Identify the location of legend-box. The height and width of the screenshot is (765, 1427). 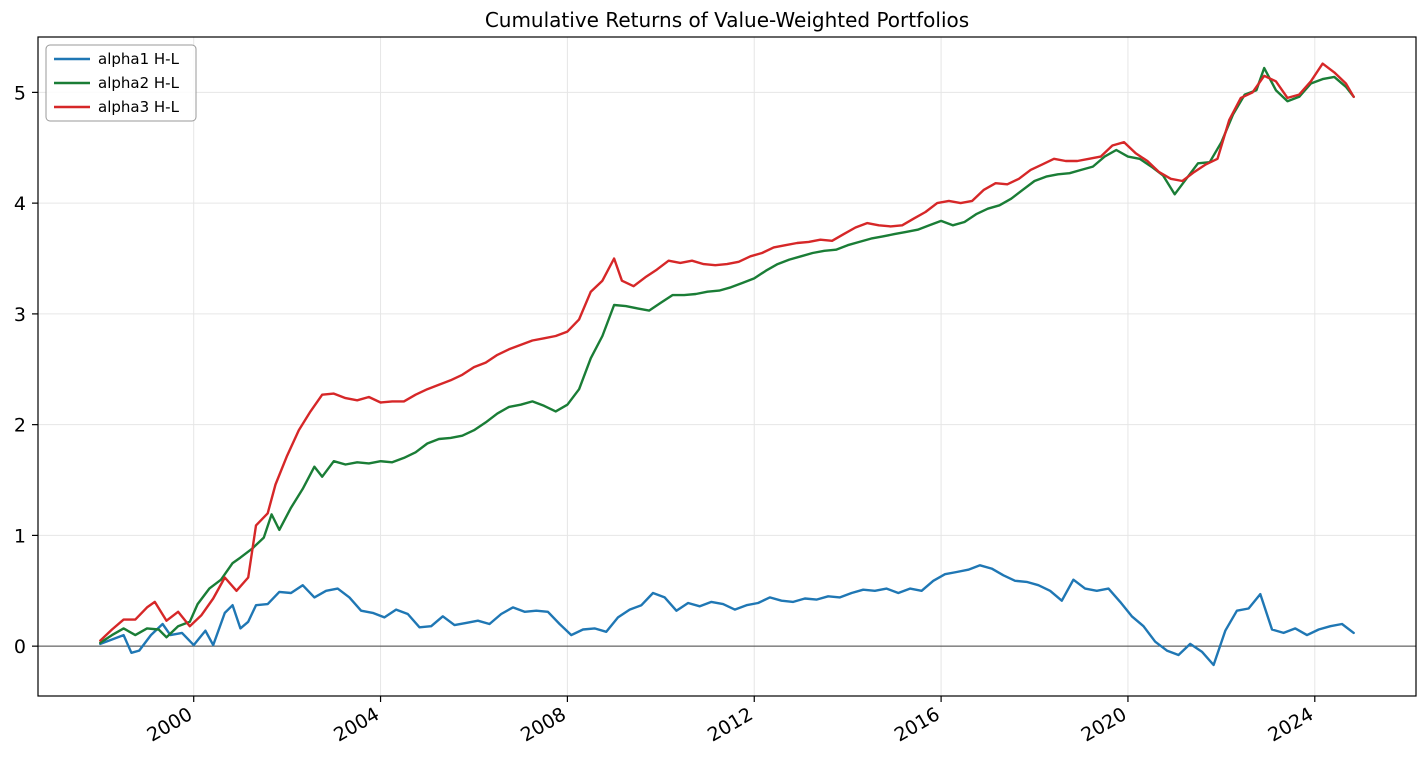
(121, 83).